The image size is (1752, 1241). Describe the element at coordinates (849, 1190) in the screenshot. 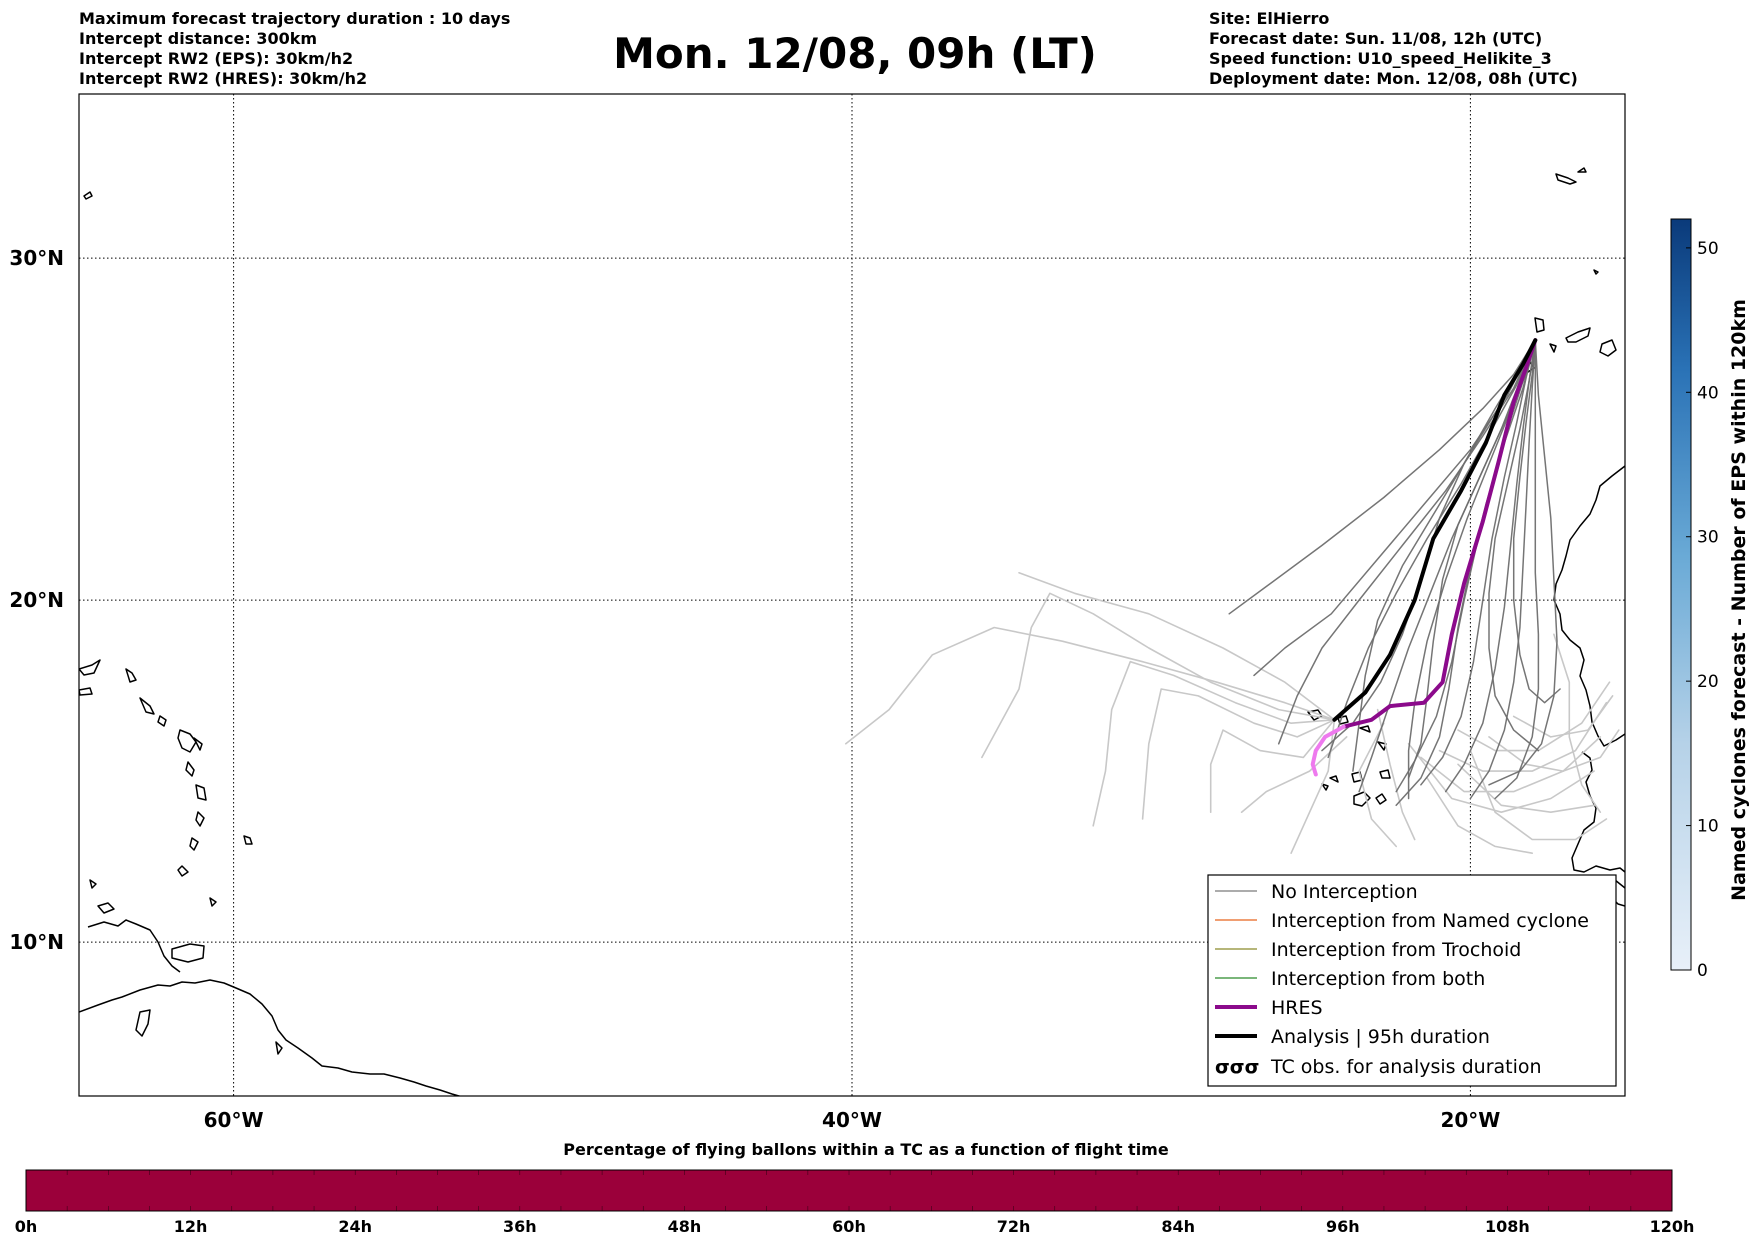

I see `colorbar-flight-time-bar` at that location.